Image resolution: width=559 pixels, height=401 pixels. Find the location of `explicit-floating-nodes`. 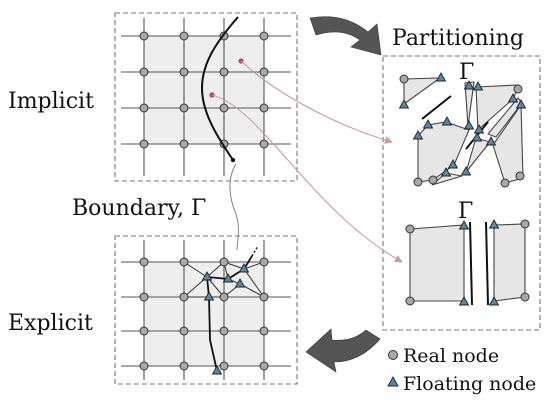

explicit-floating-nodes is located at coordinates (225, 319).